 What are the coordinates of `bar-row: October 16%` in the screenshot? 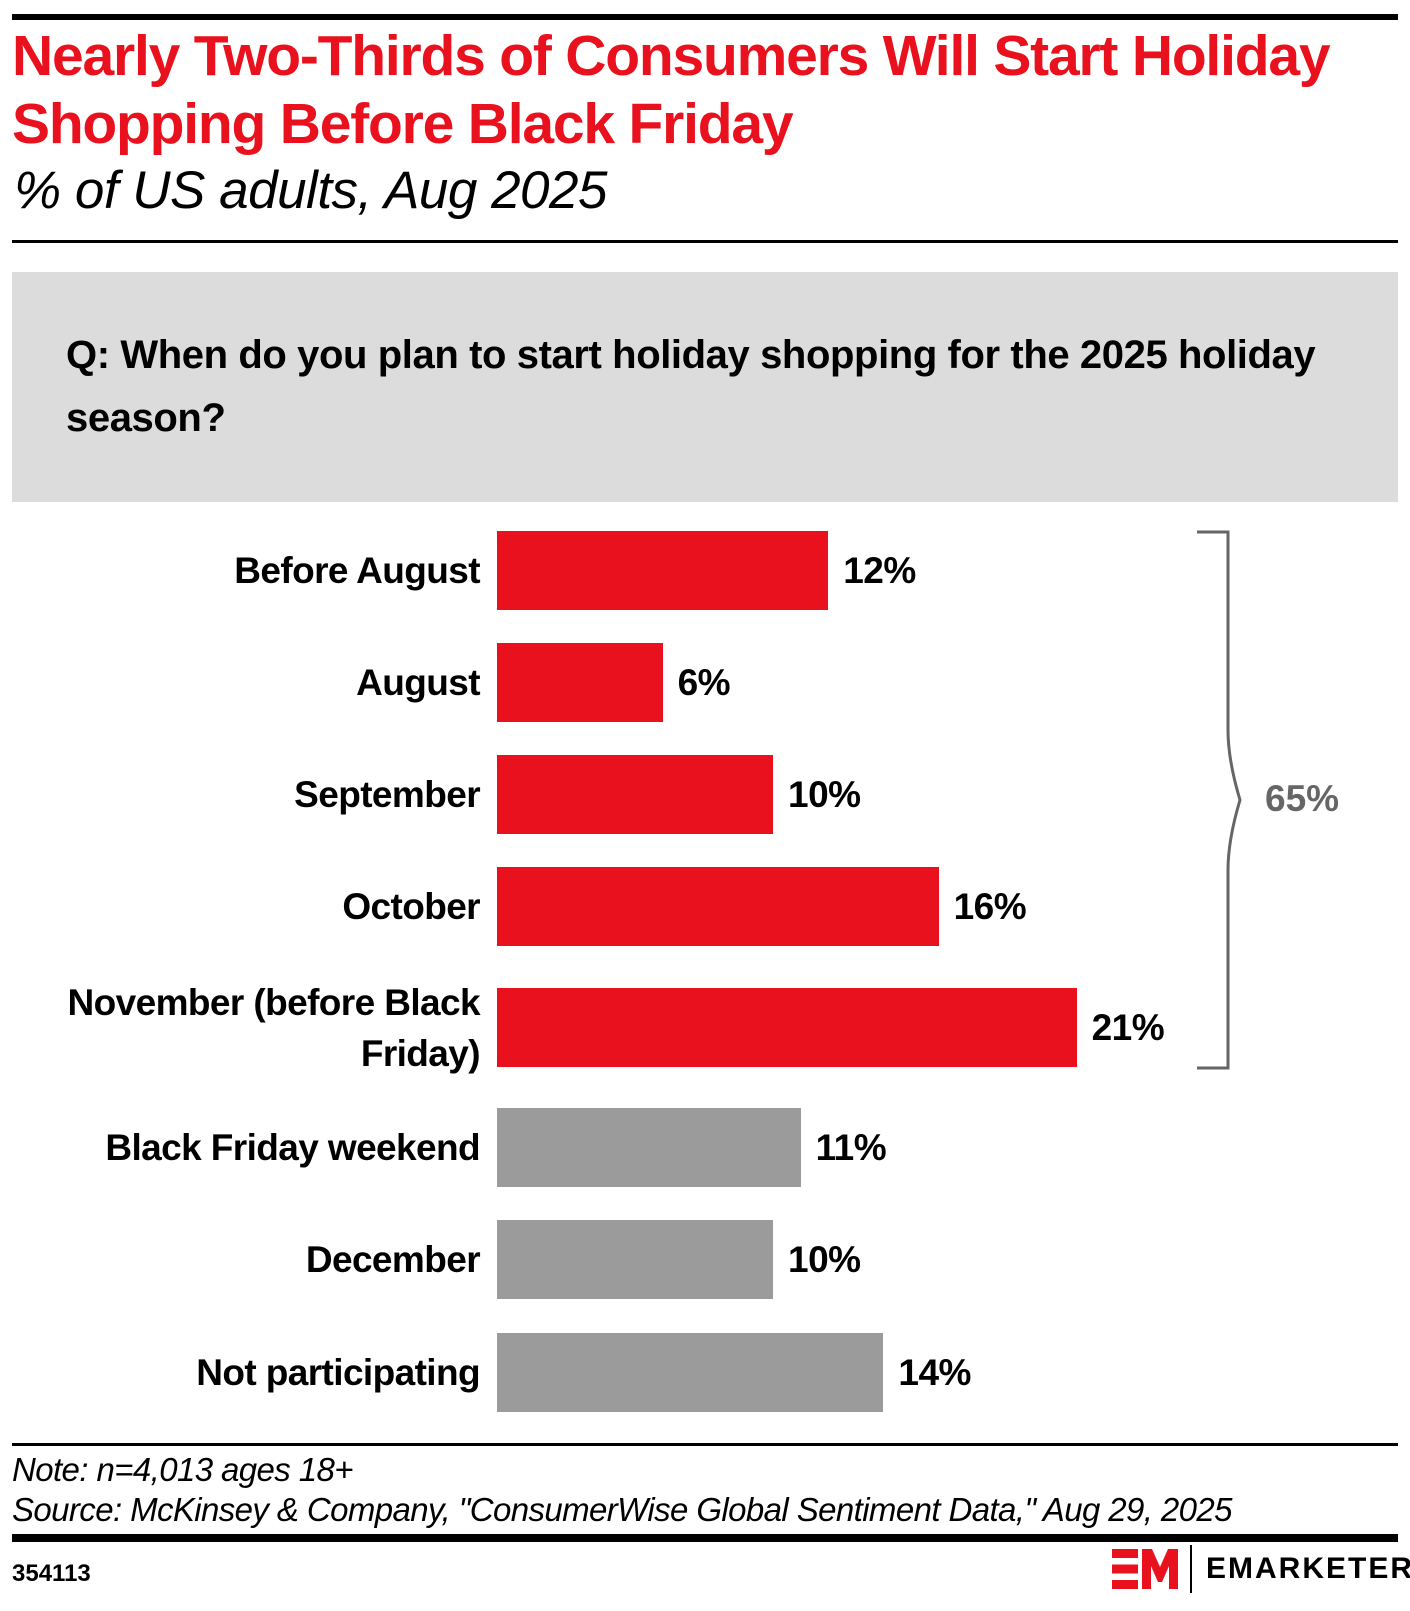 It's located at (705, 906).